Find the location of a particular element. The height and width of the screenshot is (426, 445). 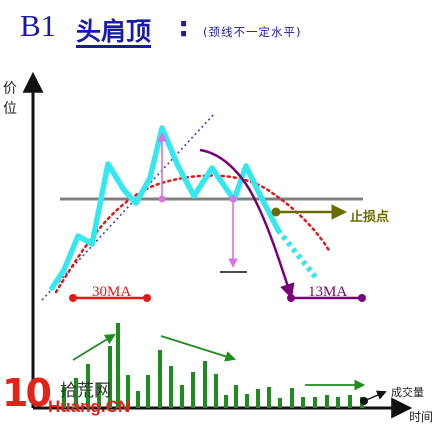

title-colon: : is located at coordinates (184, 26).